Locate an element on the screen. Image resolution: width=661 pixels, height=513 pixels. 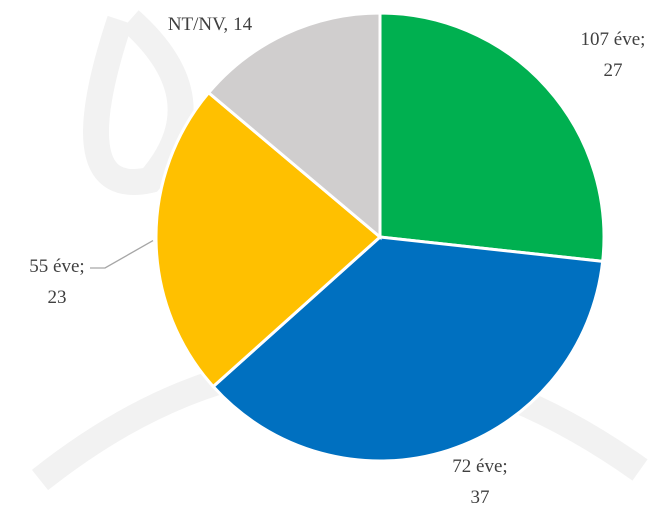
value-label: 37 is located at coordinates (480, 497).